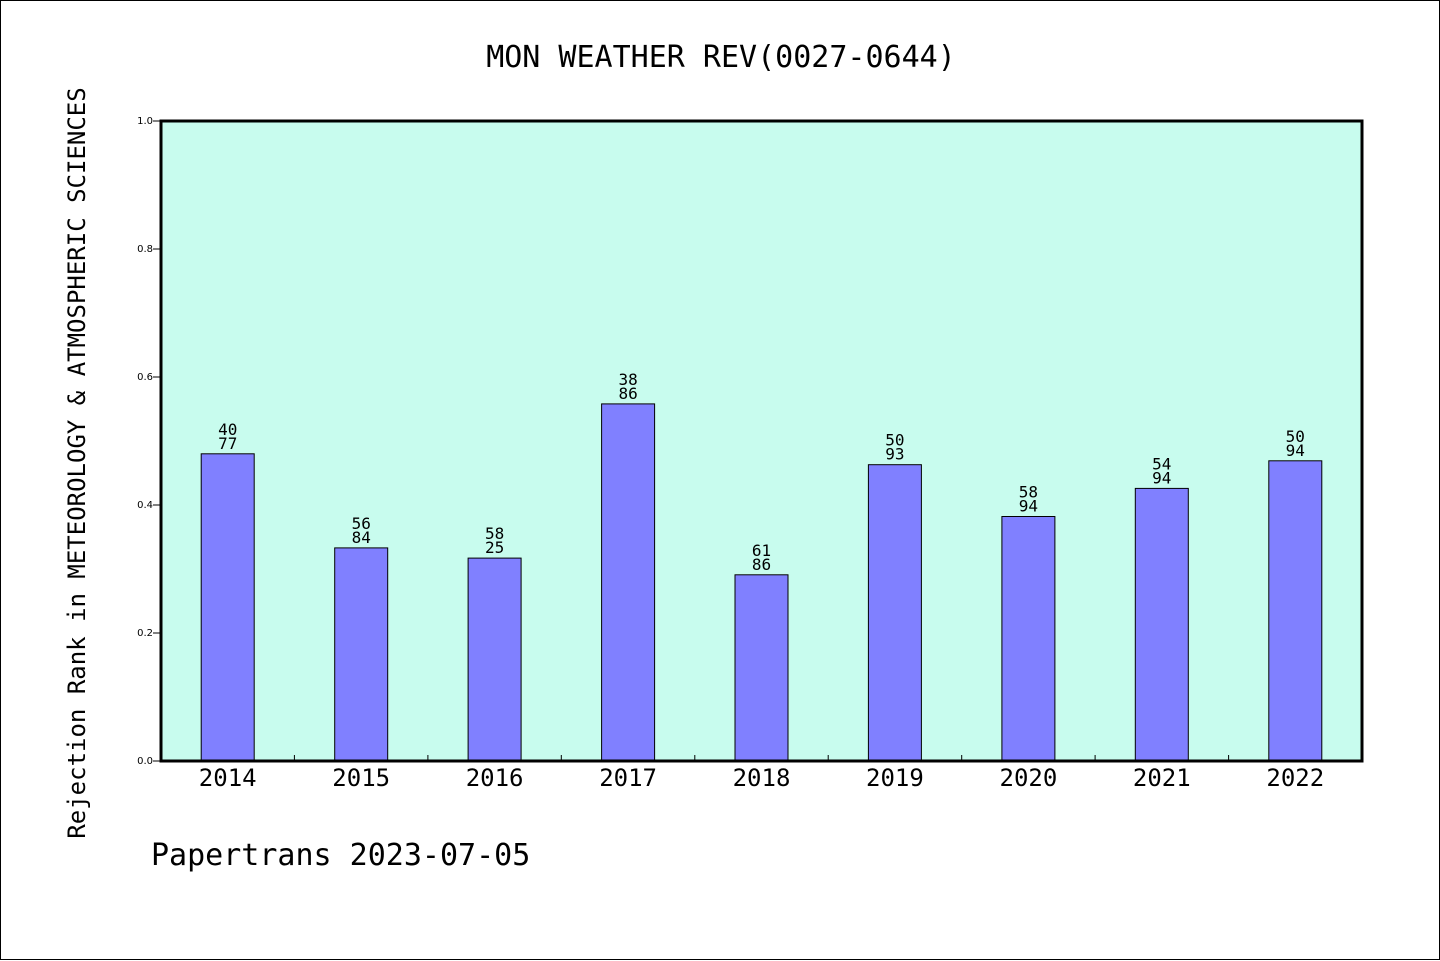 The height and width of the screenshot is (961, 1440). What do you see at coordinates (761, 564) in the screenshot?
I see `bar-label-bottom-2018: 86` at bounding box center [761, 564].